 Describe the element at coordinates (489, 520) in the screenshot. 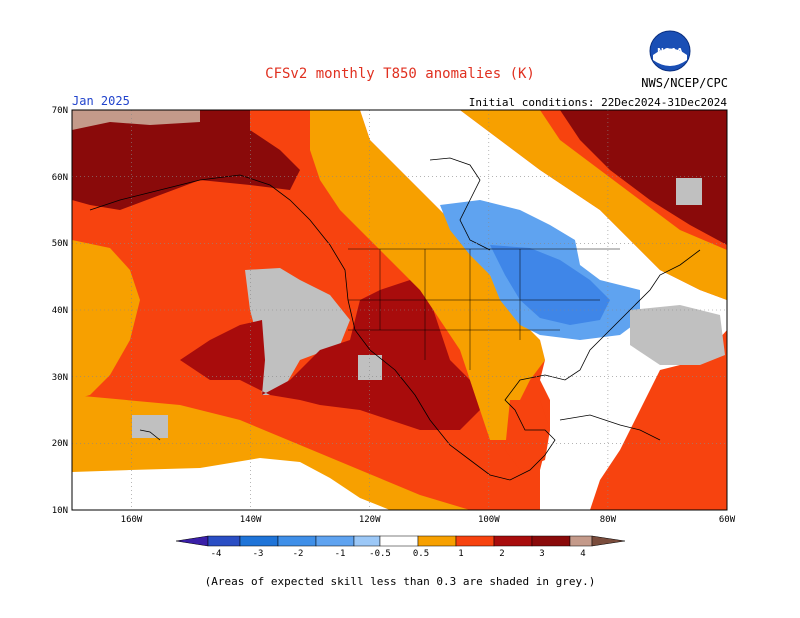

I see `lon-label: 100W` at that location.